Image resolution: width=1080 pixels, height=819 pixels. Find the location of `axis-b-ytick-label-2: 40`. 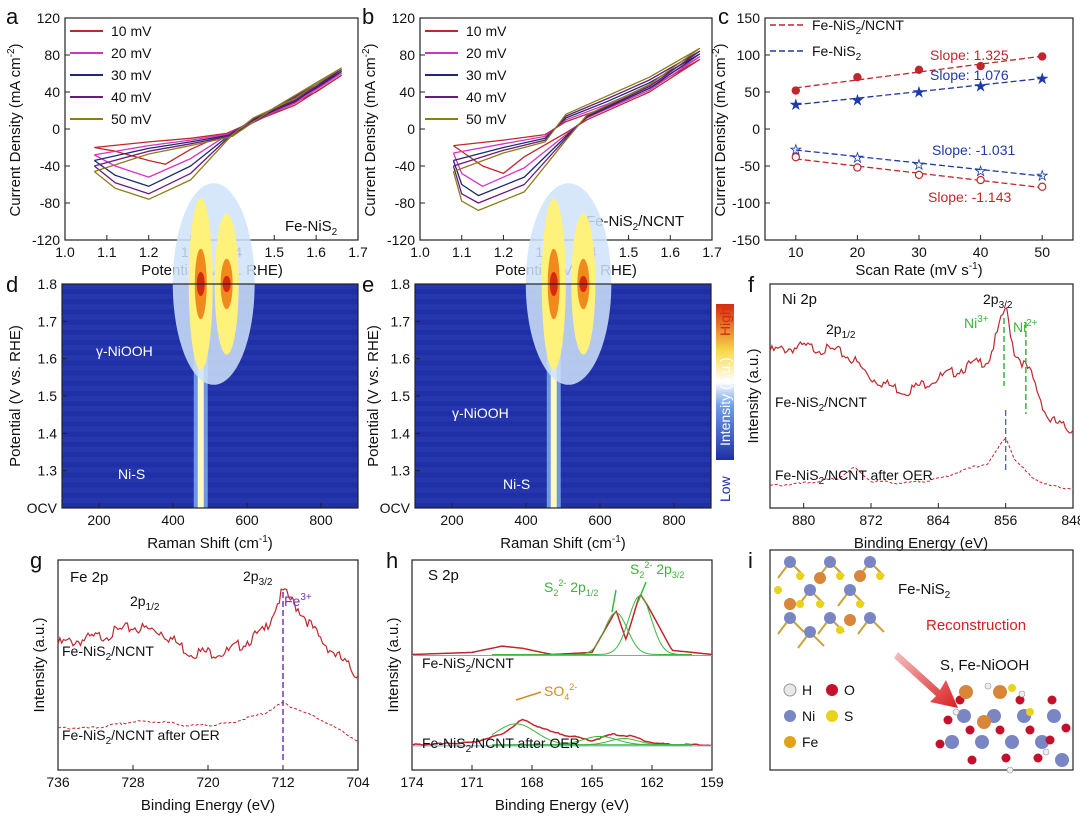

axis-b-ytick-label-2: 40 is located at coordinates (407, 92).